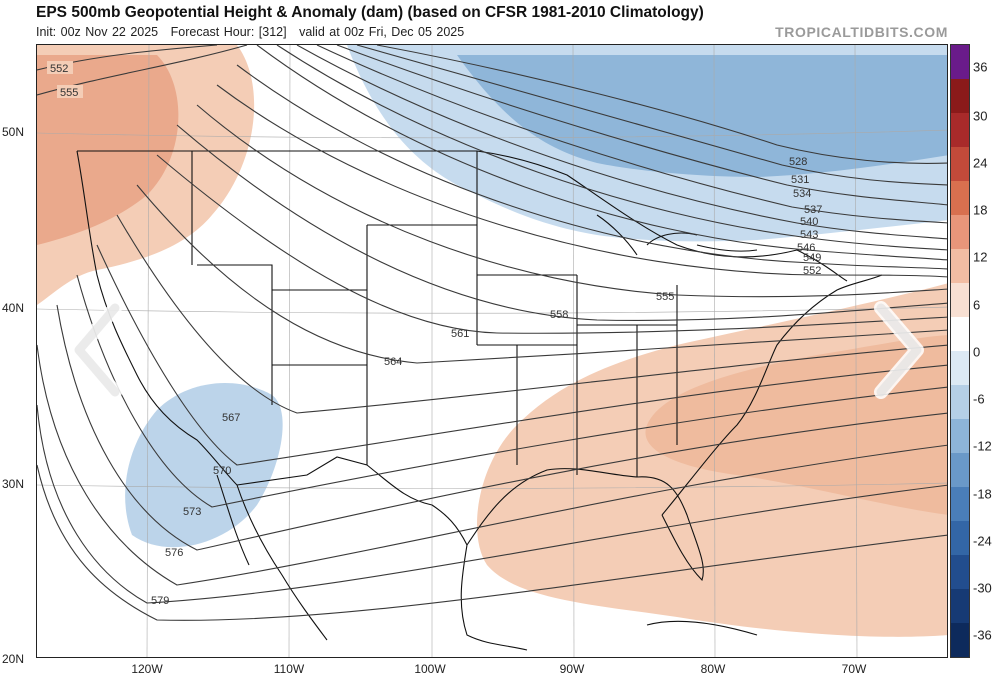  I want to click on longitude-label: 80W, so click(713, 669).